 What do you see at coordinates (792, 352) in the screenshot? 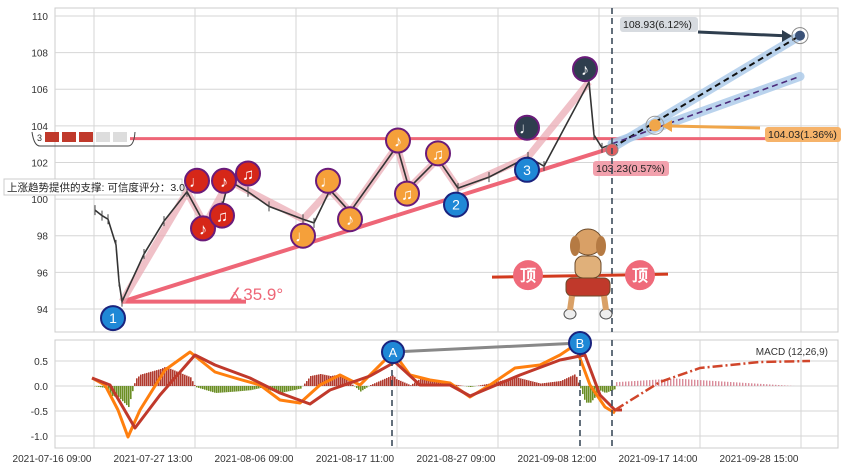
I see `macd-legend: MACD (12,26,9)` at bounding box center [792, 352].